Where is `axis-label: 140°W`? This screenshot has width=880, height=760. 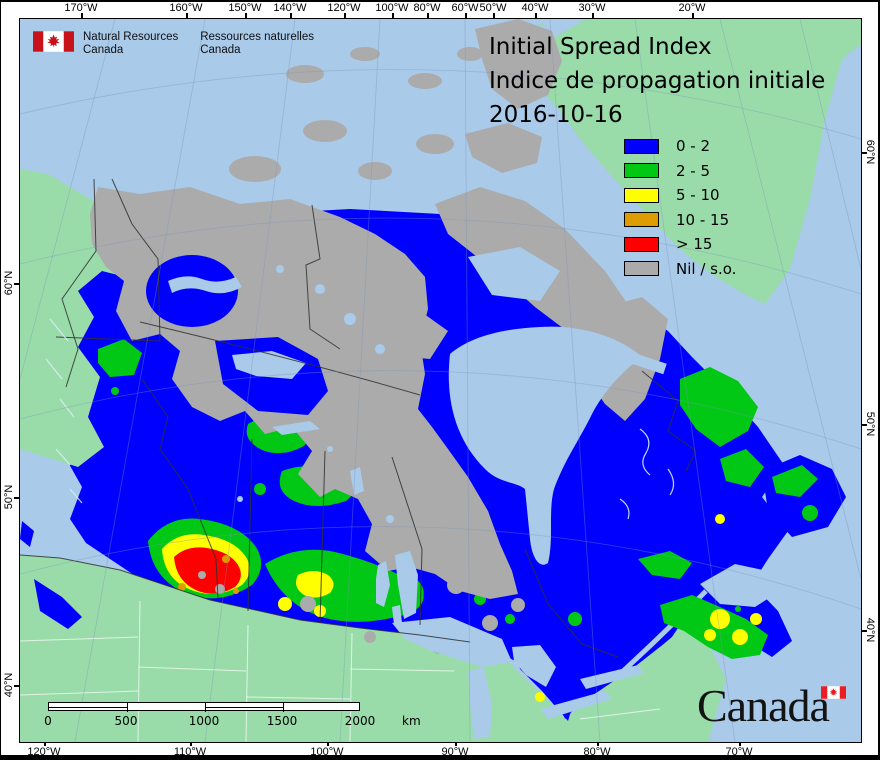 axis-label: 140°W is located at coordinates (290, 8).